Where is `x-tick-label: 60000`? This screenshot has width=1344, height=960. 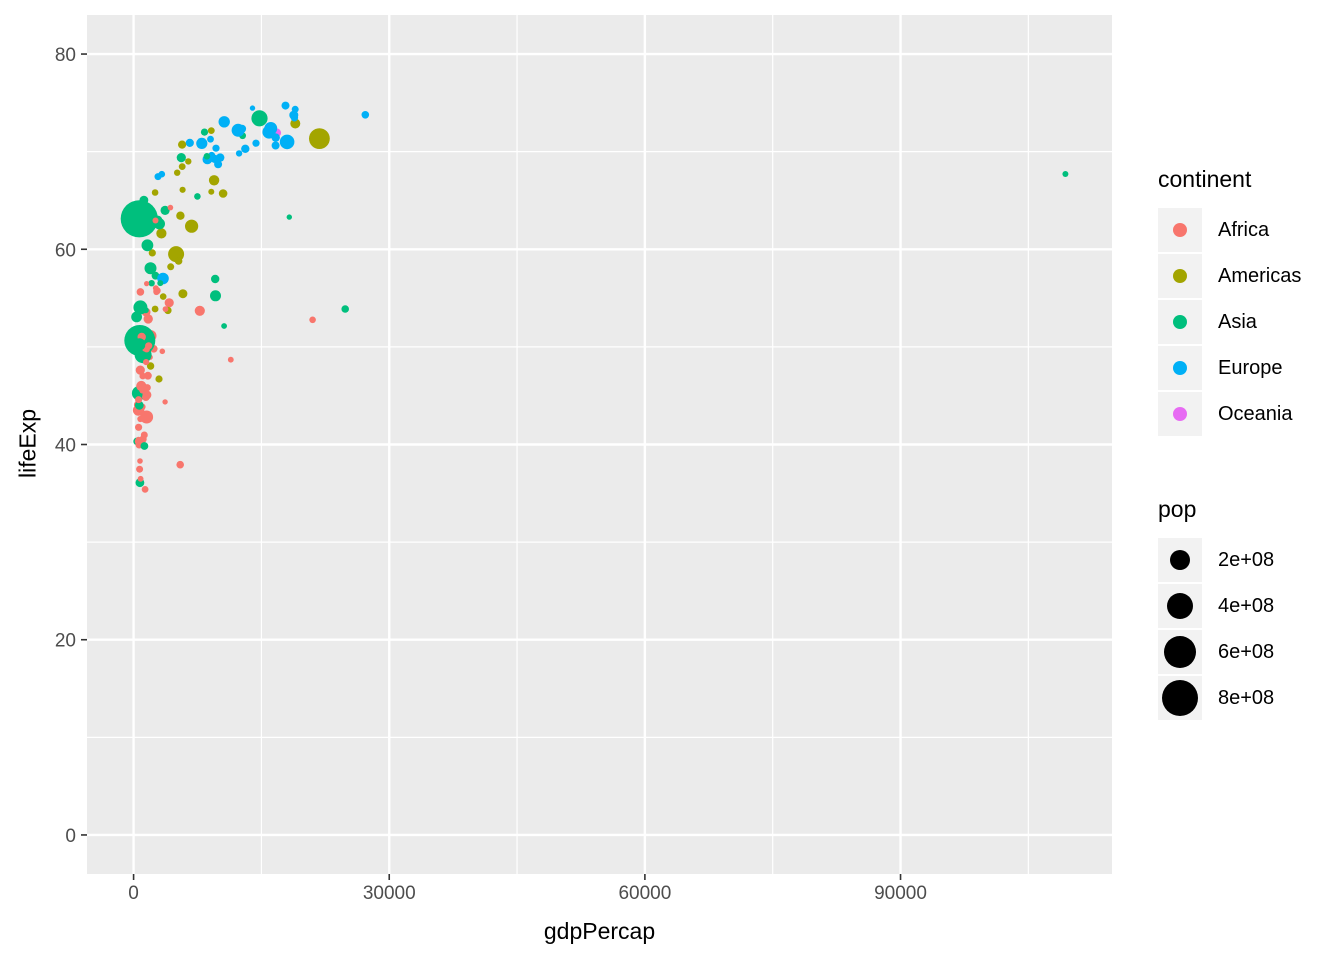 x-tick-label: 60000 is located at coordinates (644, 893).